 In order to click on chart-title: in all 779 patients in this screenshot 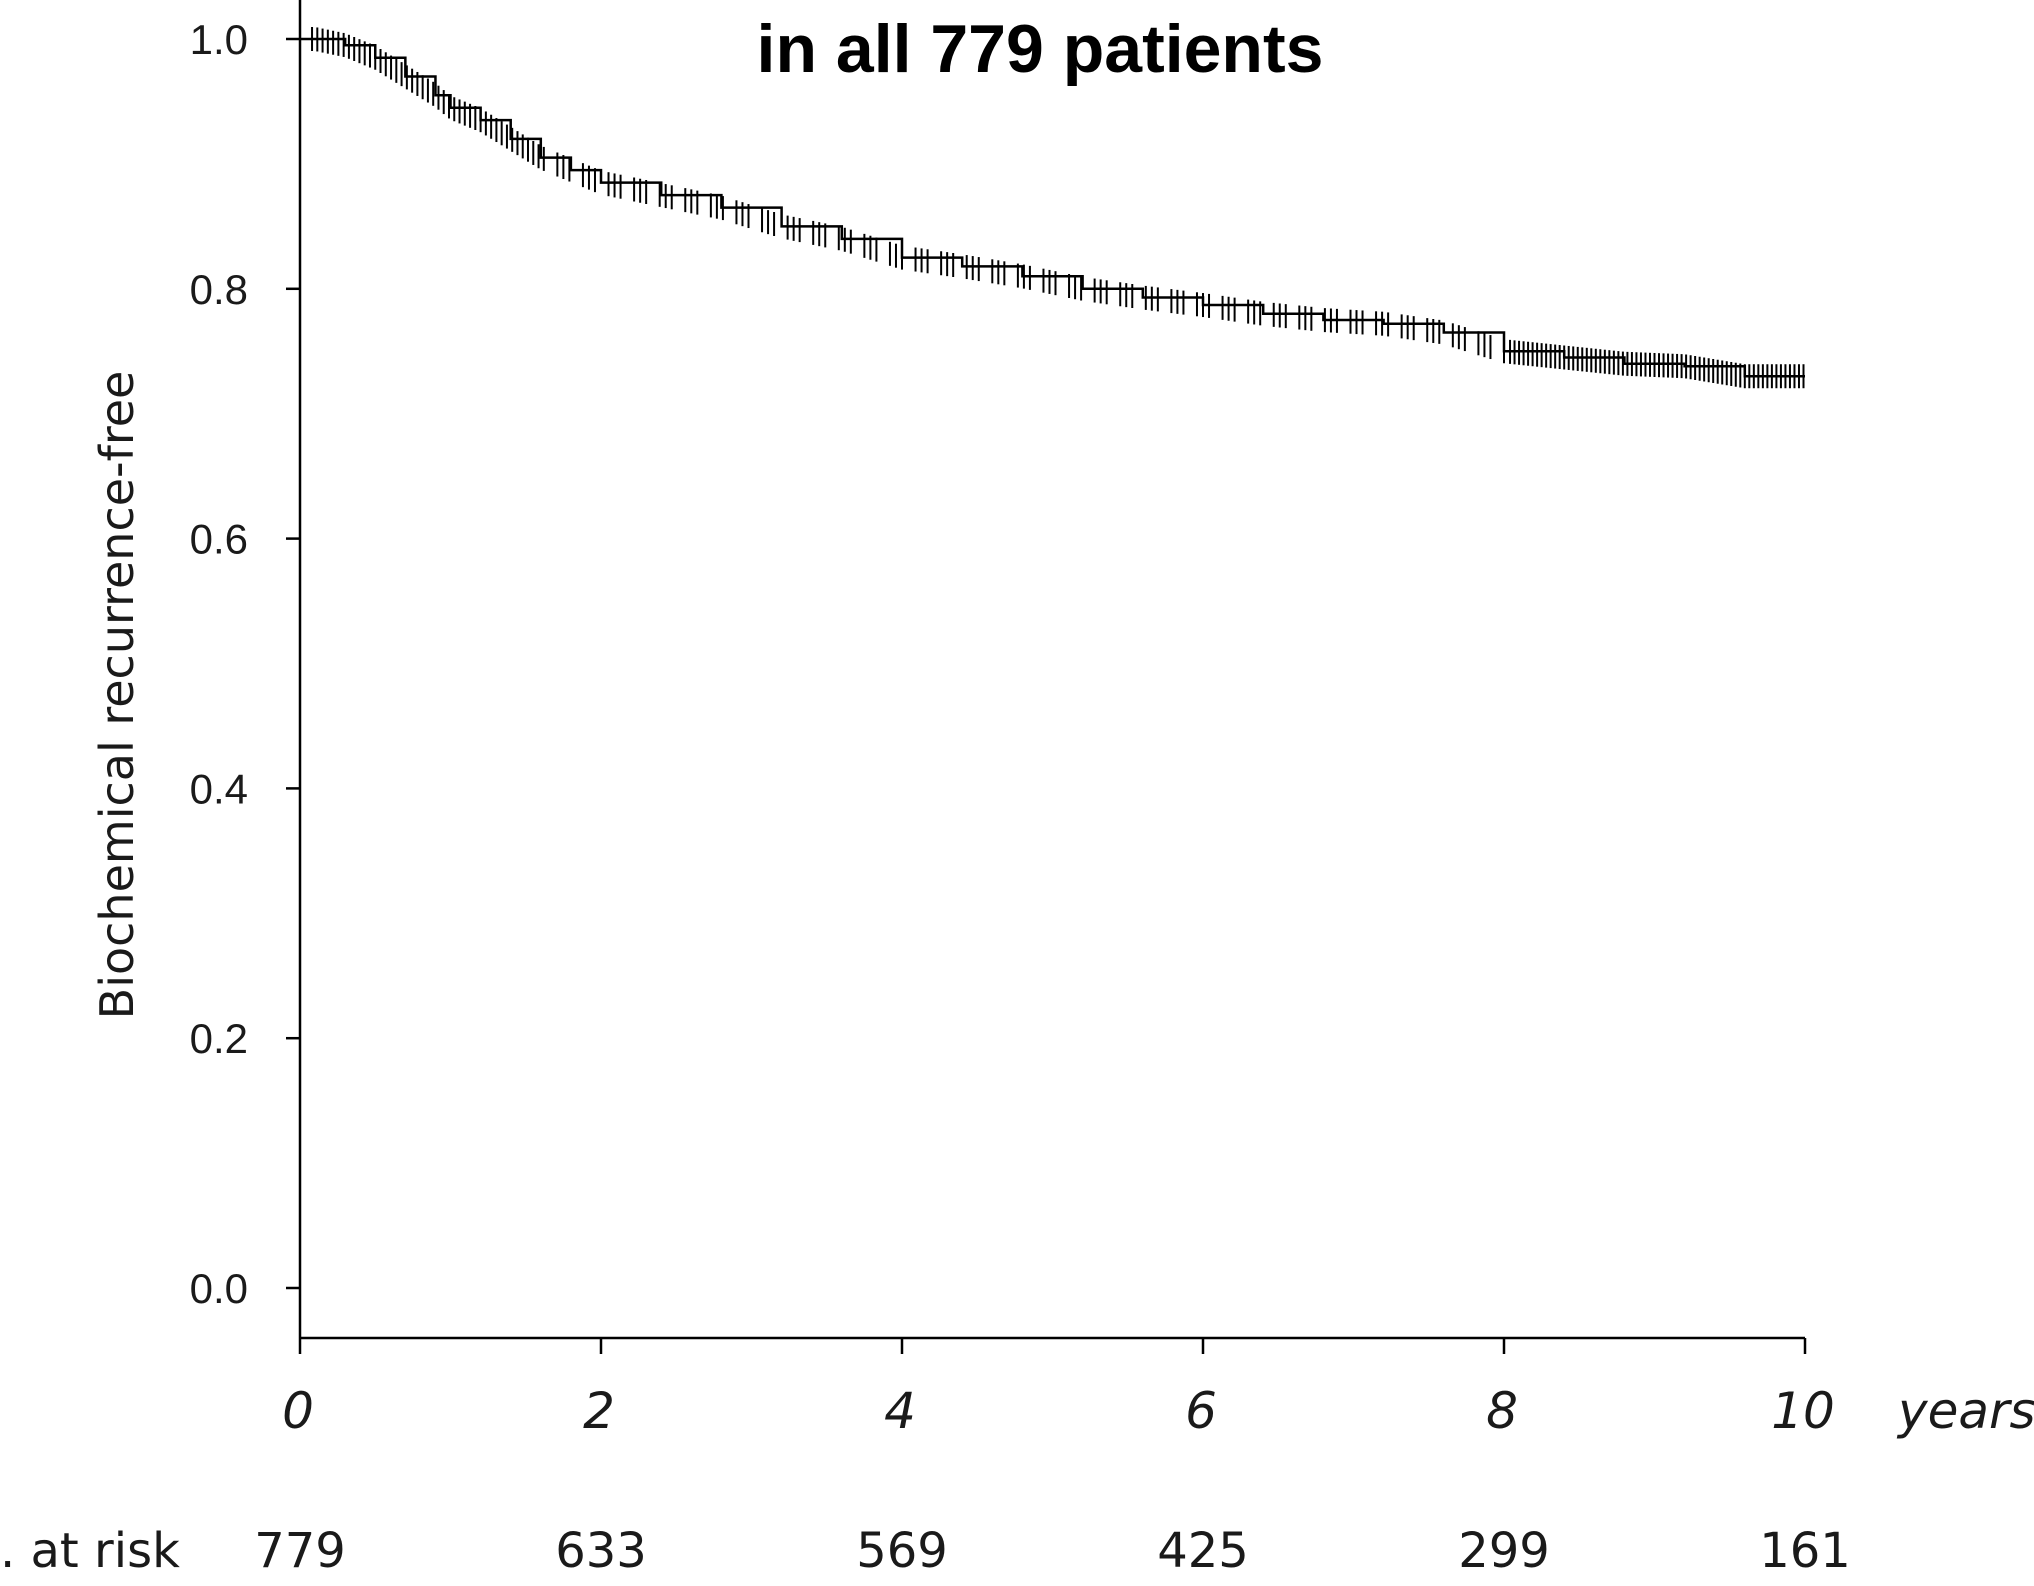, I will do `click(1040, 49)`.